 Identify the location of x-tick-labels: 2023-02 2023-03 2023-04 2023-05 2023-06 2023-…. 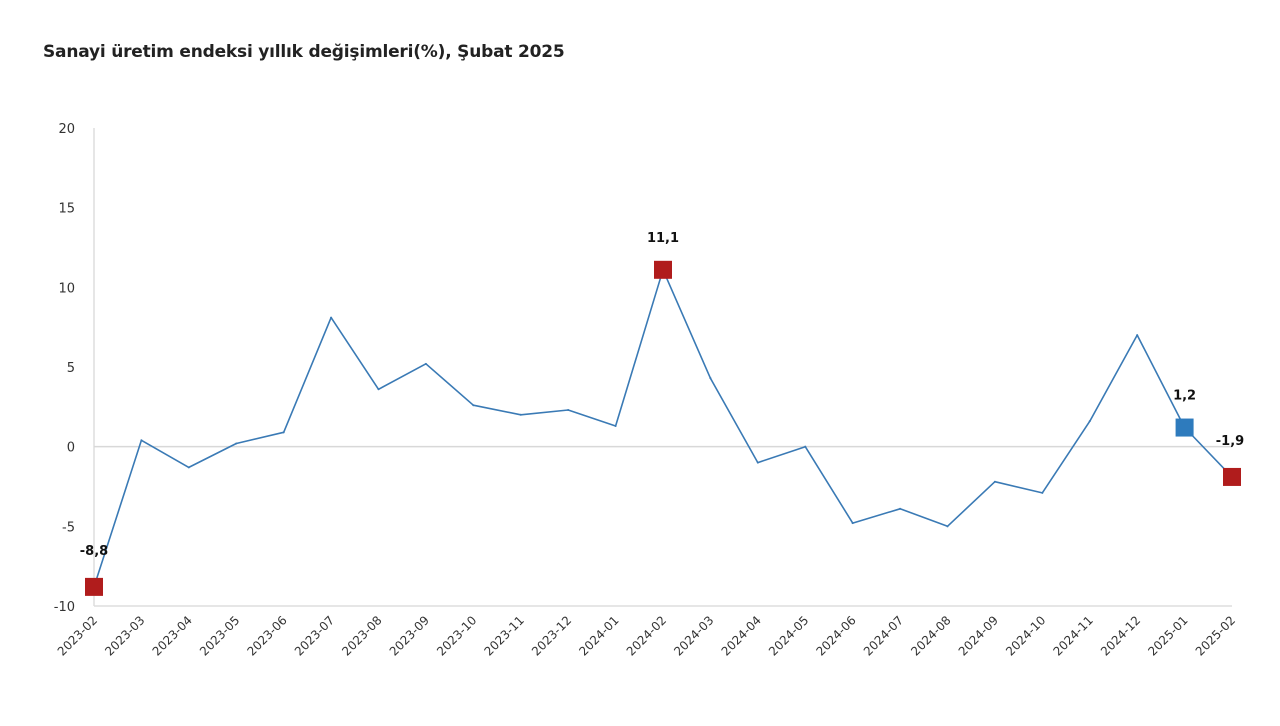
(646, 635).